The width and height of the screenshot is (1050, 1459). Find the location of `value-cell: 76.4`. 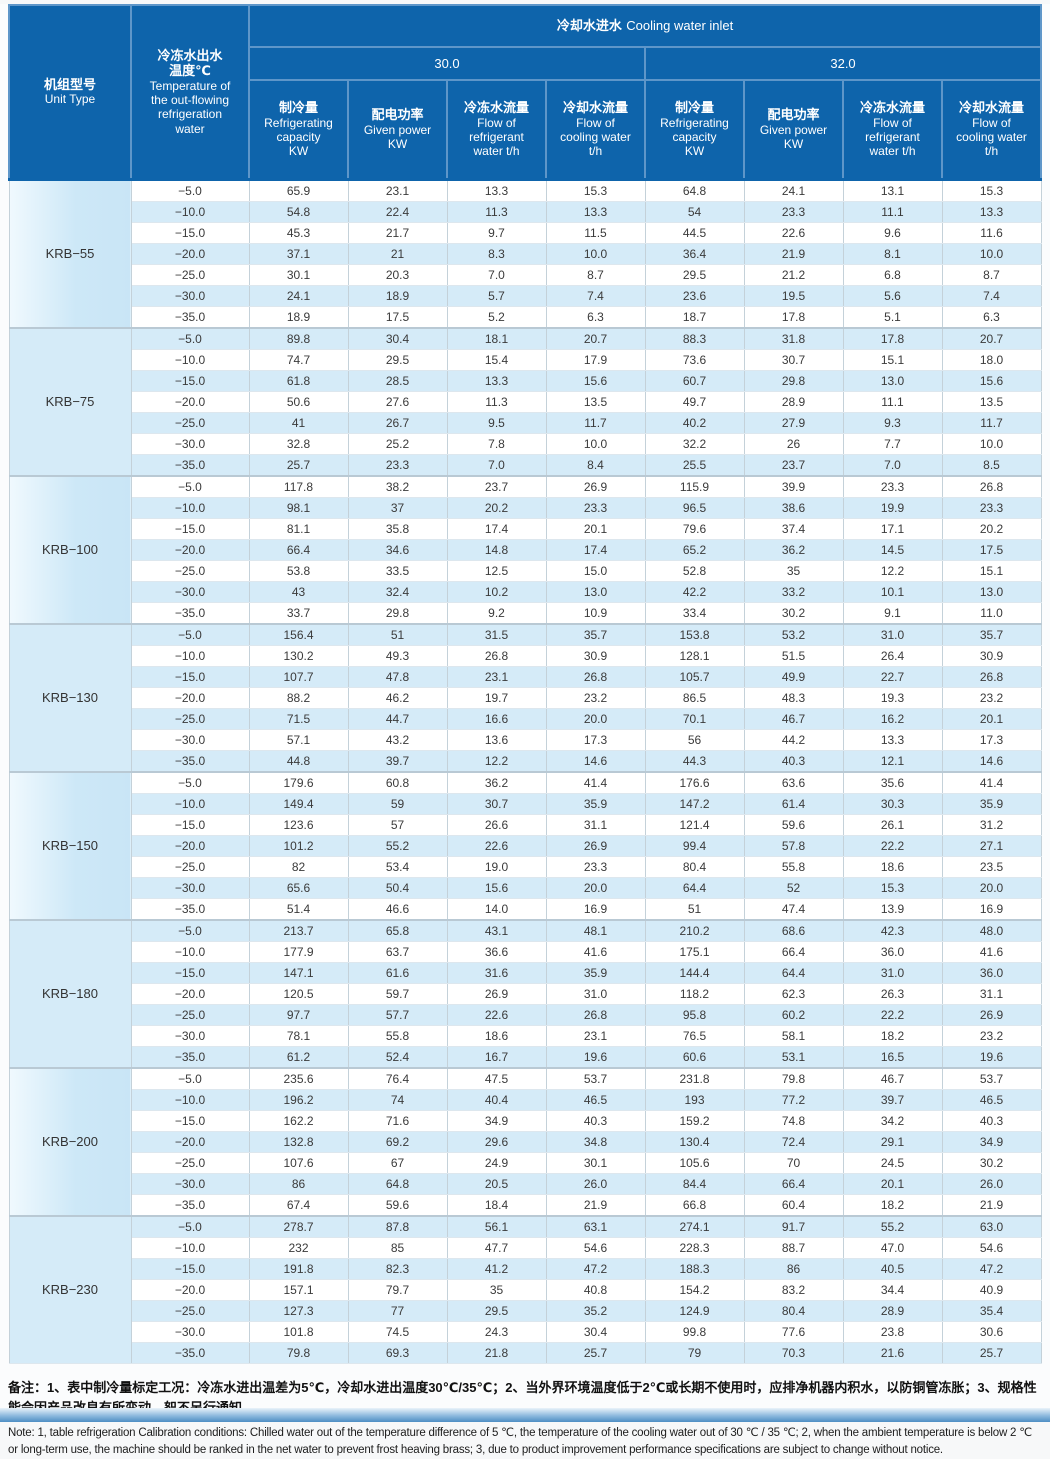

value-cell: 76.4 is located at coordinates (397, 1079).